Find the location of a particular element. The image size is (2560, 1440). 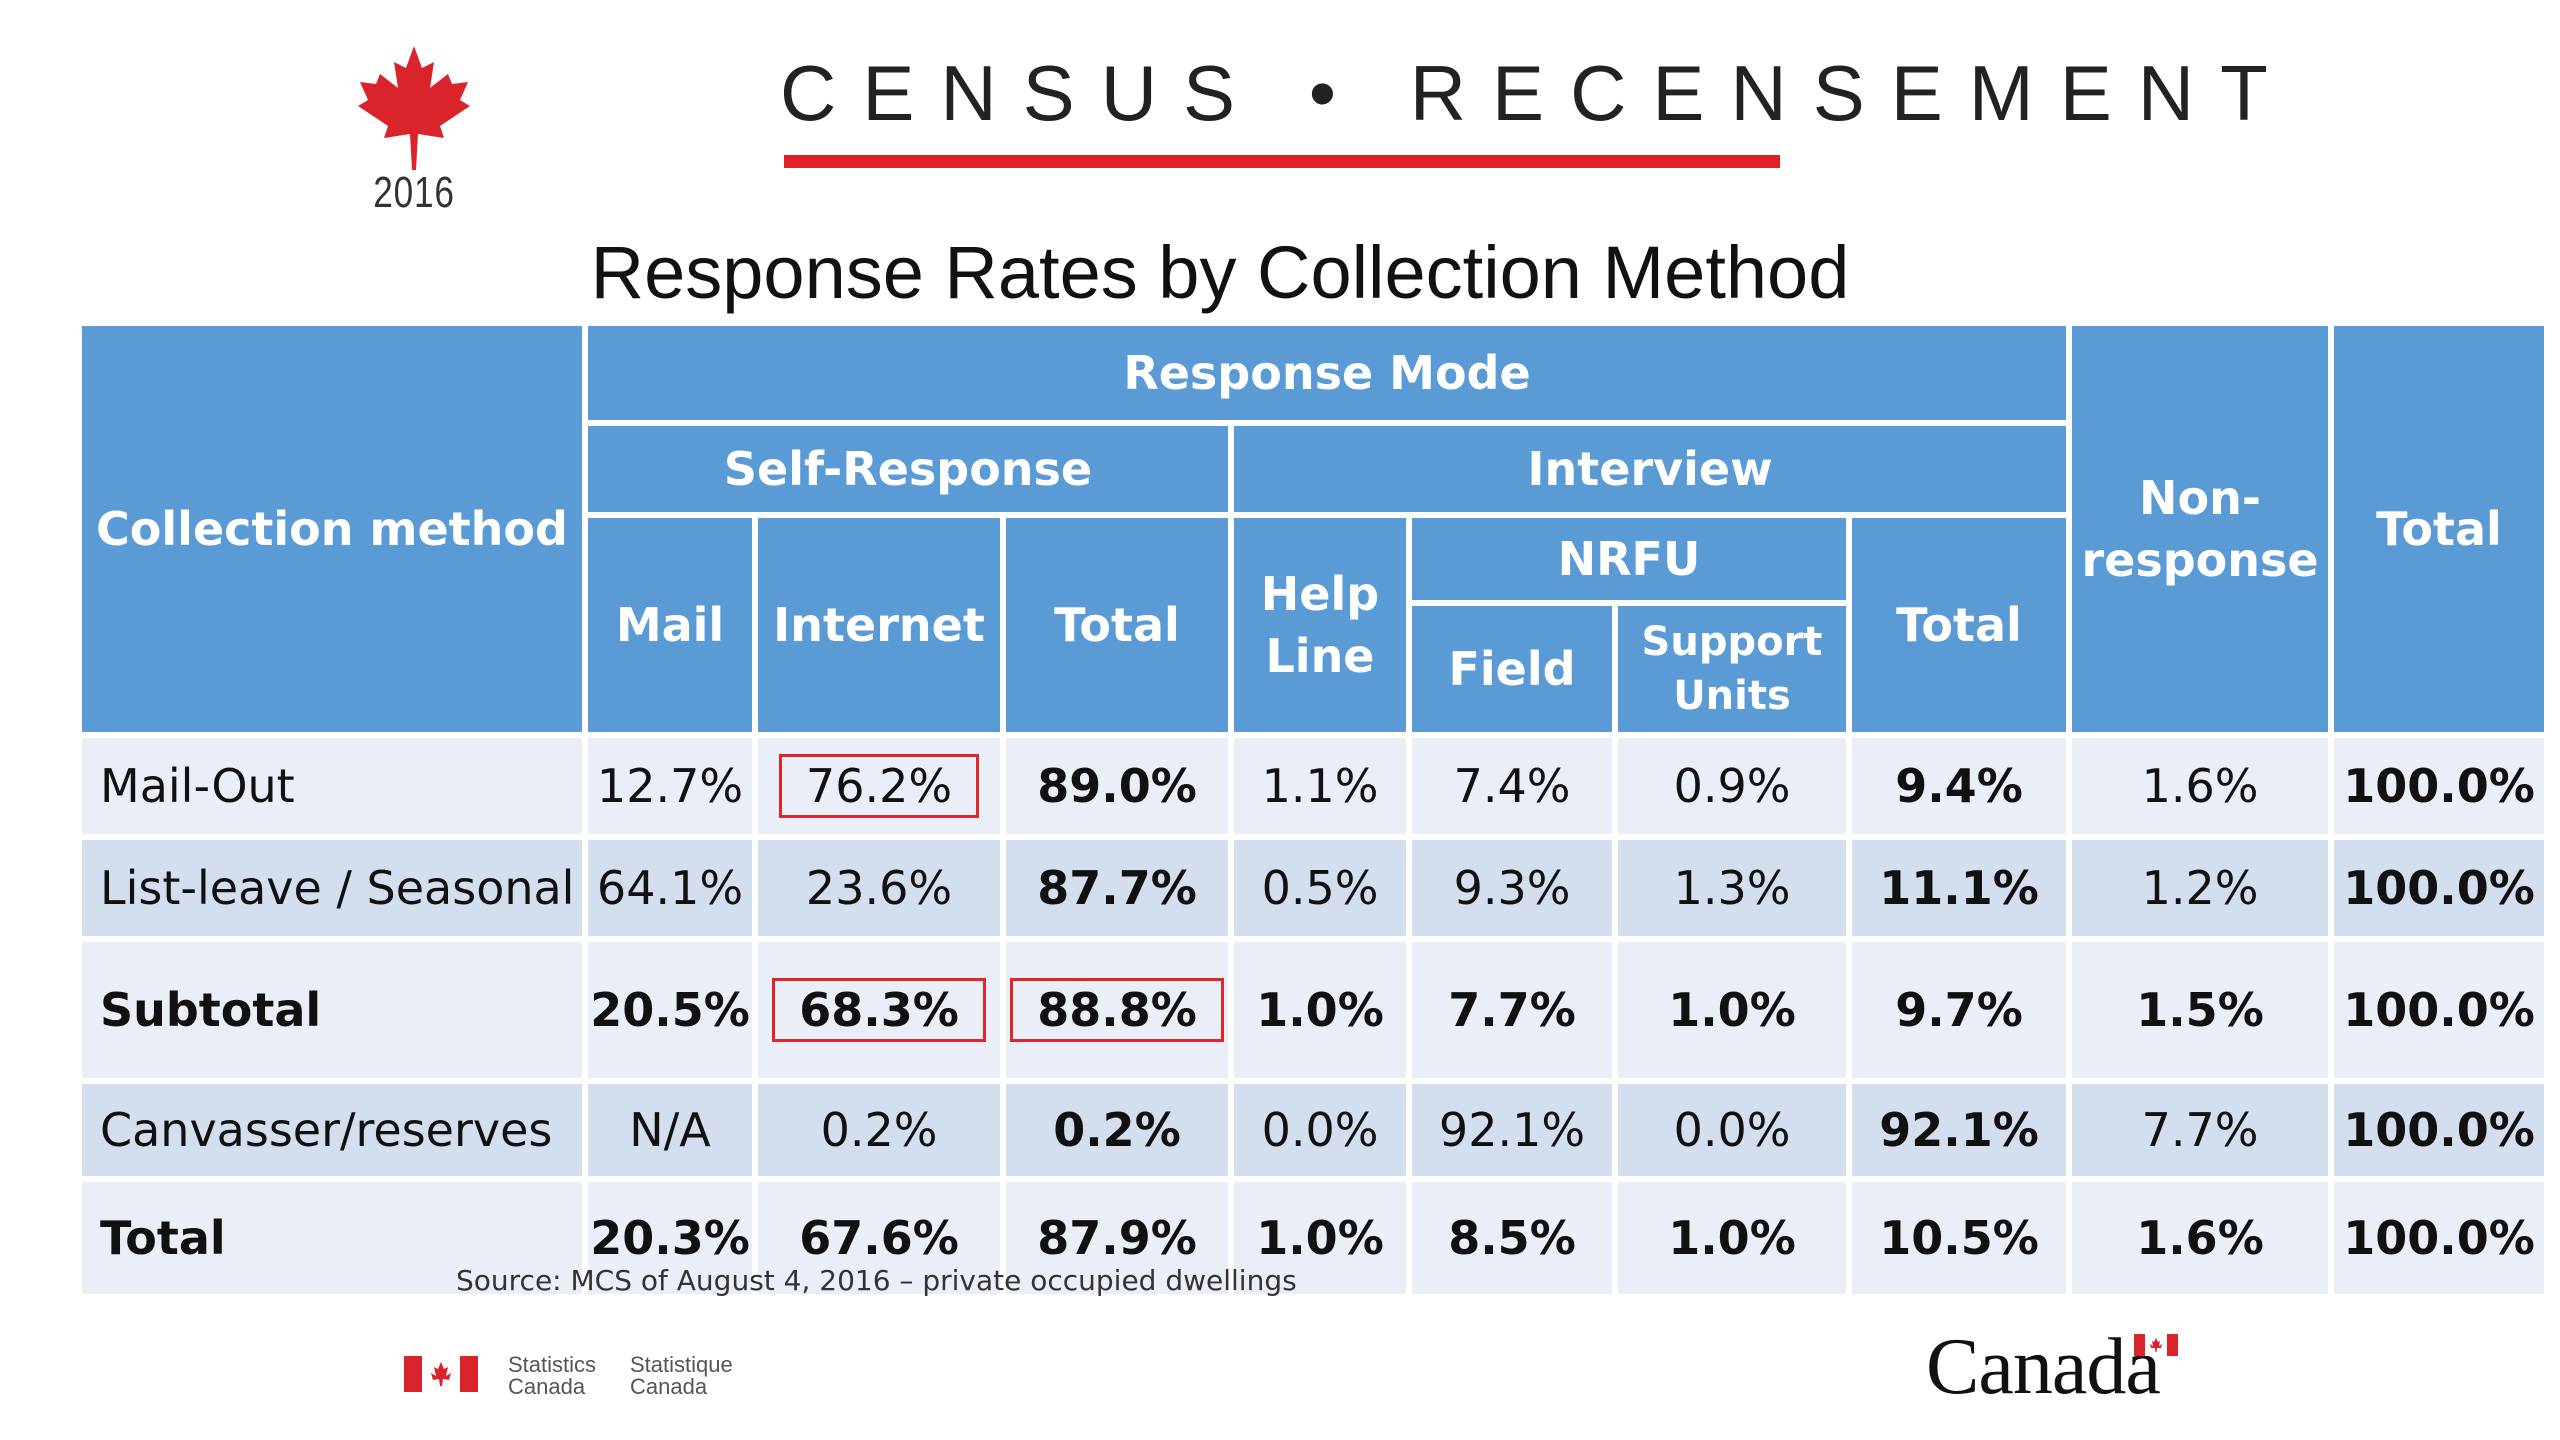

cell-list-leave-self-total: 87.7% is located at coordinates (1117, 888).